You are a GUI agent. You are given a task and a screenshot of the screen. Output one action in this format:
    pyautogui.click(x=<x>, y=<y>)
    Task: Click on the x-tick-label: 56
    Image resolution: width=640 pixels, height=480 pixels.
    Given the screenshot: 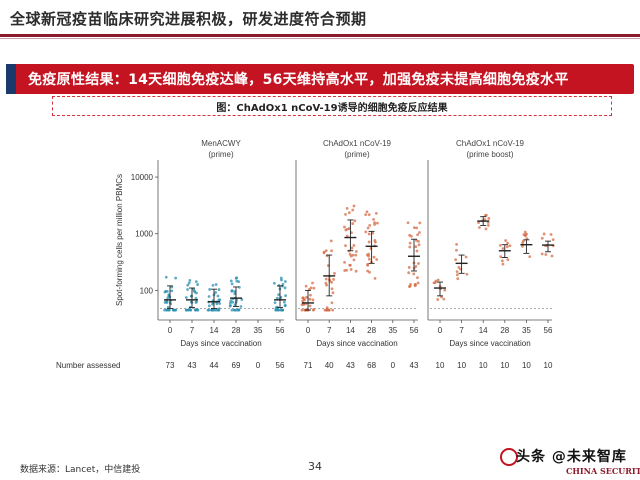 What is the action you would take?
    pyautogui.click(x=280, y=330)
    